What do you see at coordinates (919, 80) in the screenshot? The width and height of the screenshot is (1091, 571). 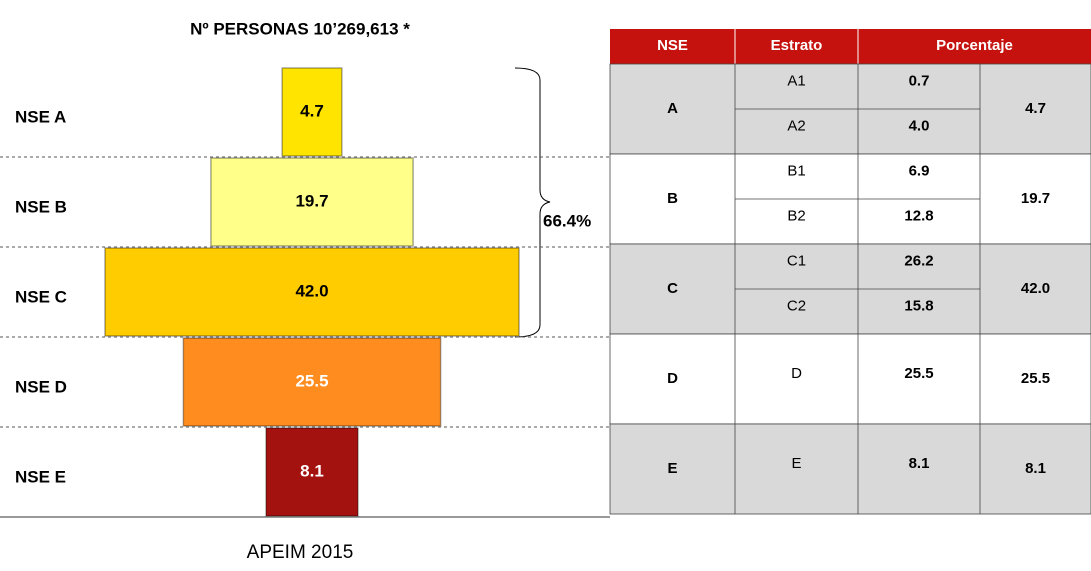 I see `cell: 0.7` at bounding box center [919, 80].